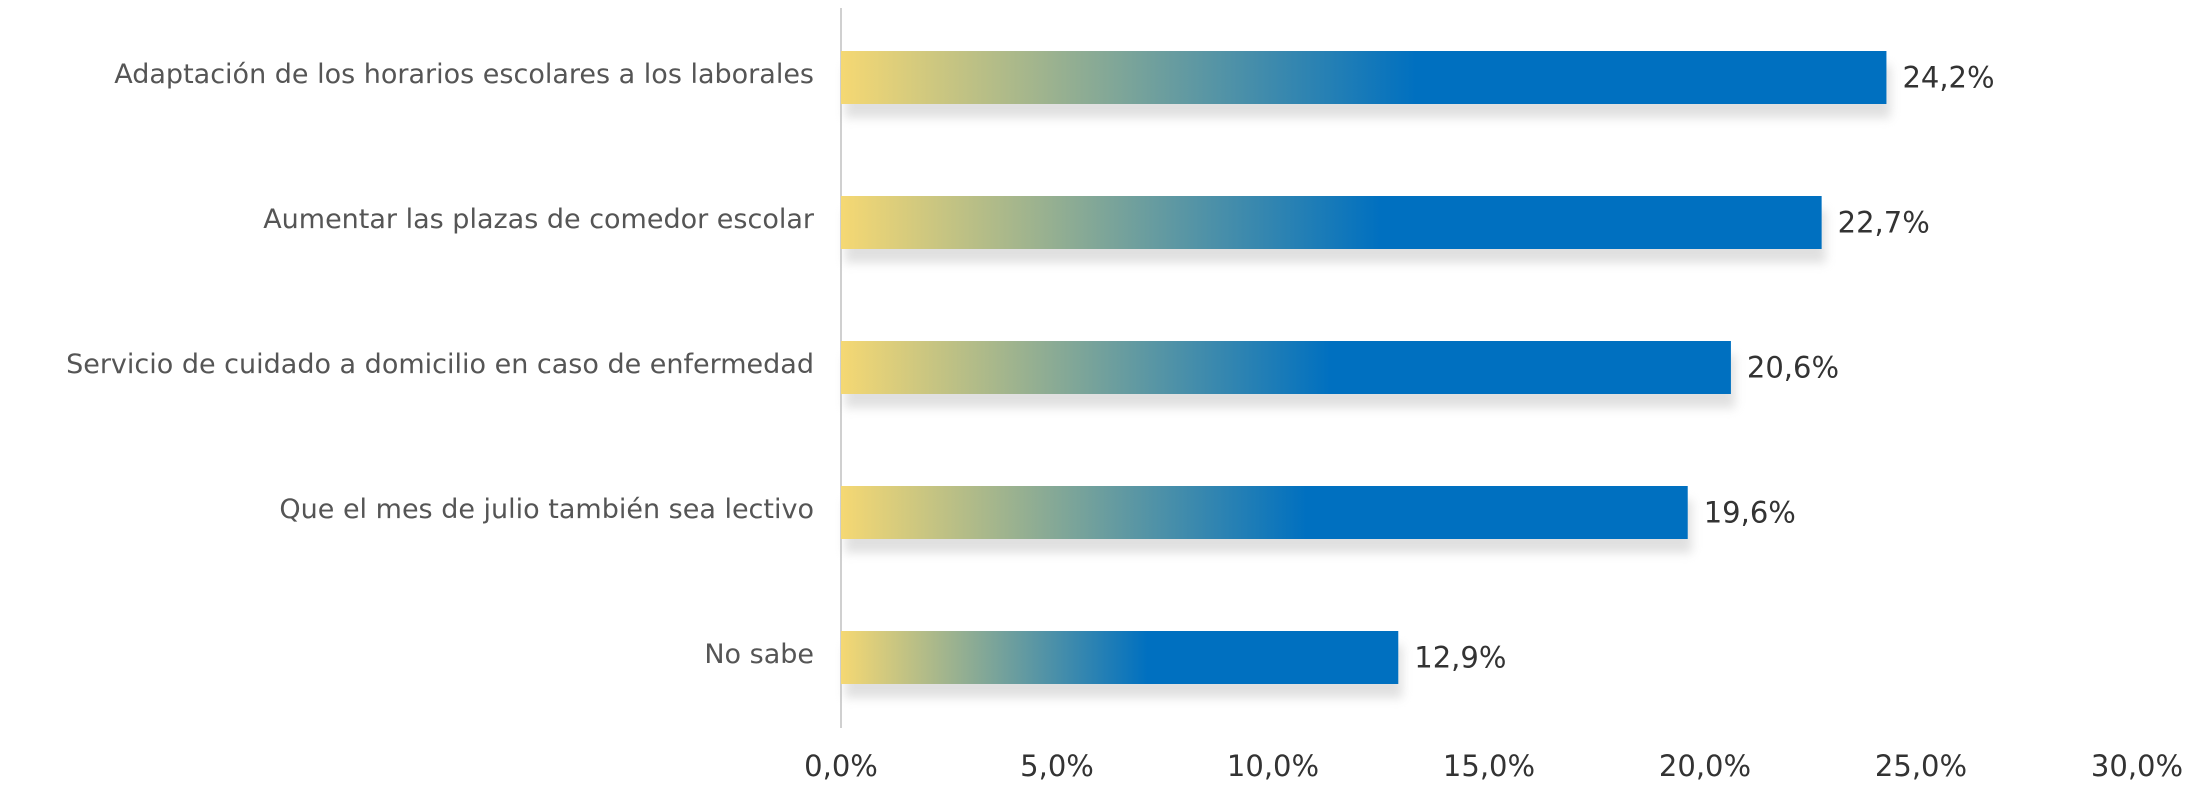 The width and height of the screenshot is (2205, 787). I want to click on category-label: Aumentar las plazas de comedor escolar, so click(539, 219).